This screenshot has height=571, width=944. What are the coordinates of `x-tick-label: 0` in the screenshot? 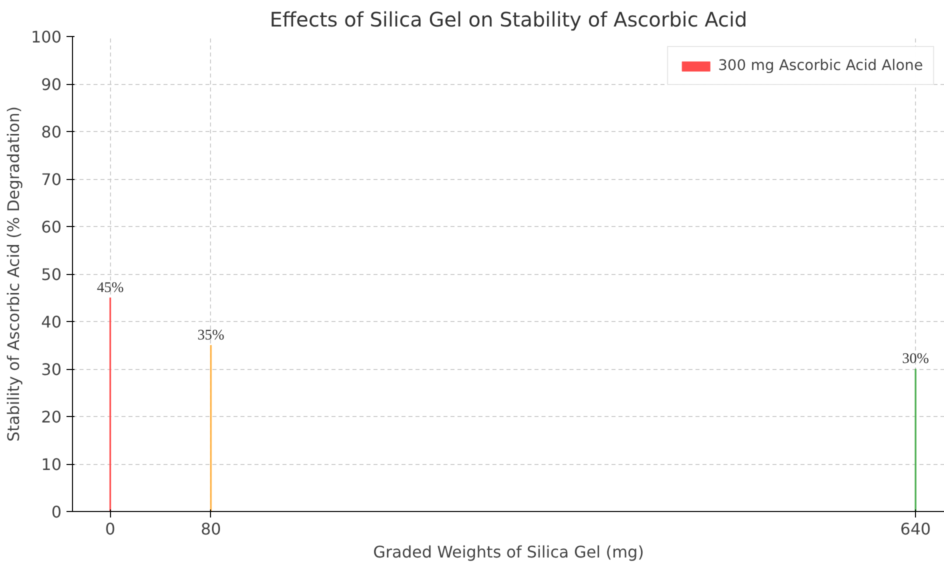 It's located at (110, 529).